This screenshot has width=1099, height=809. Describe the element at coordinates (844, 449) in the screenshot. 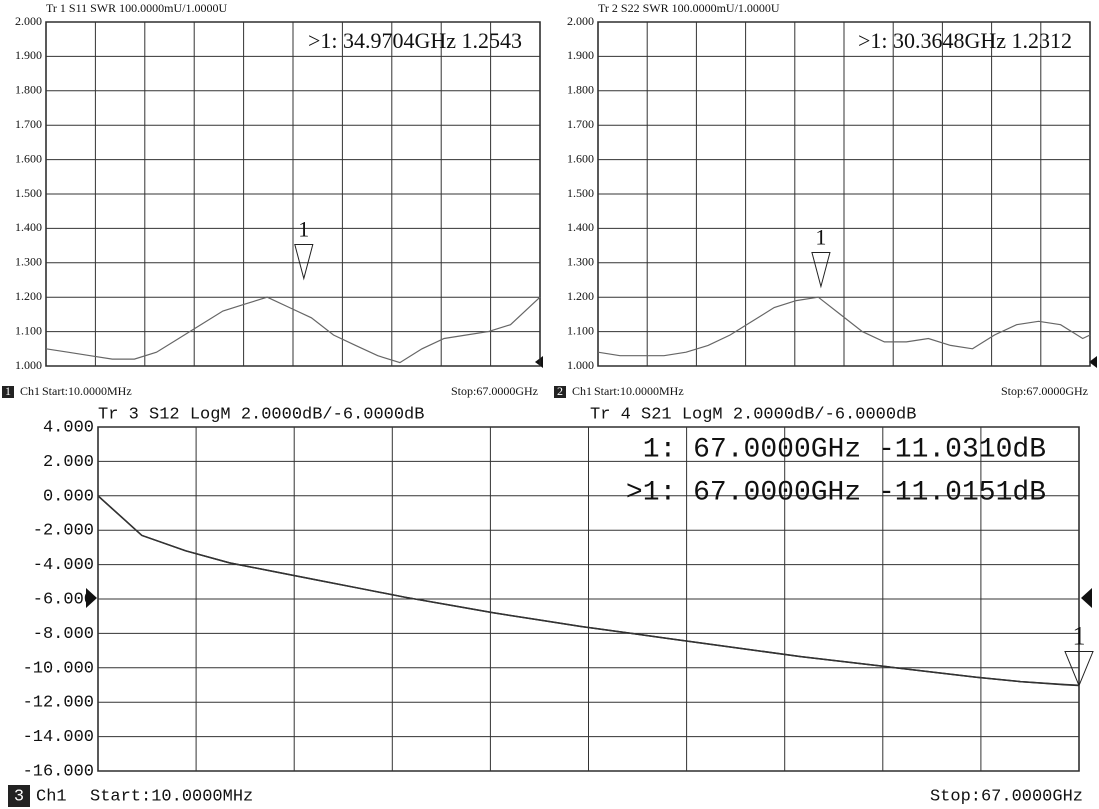

I see `marker-readout: 1: 67.0000GHz -11.0310dB` at that location.